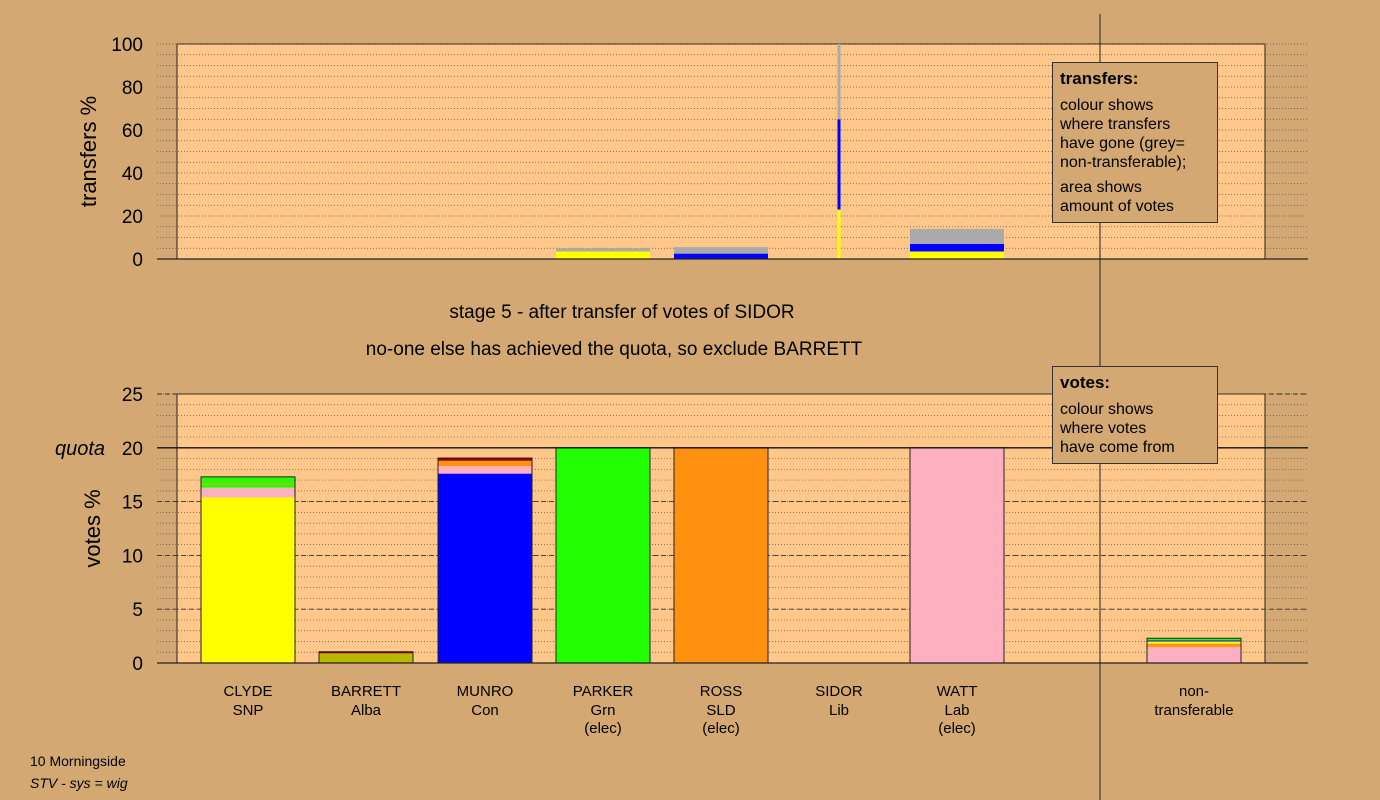  What do you see at coordinates (839, 691) in the screenshot?
I see `candidate-name-label: SIDOR` at bounding box center [839, 691].